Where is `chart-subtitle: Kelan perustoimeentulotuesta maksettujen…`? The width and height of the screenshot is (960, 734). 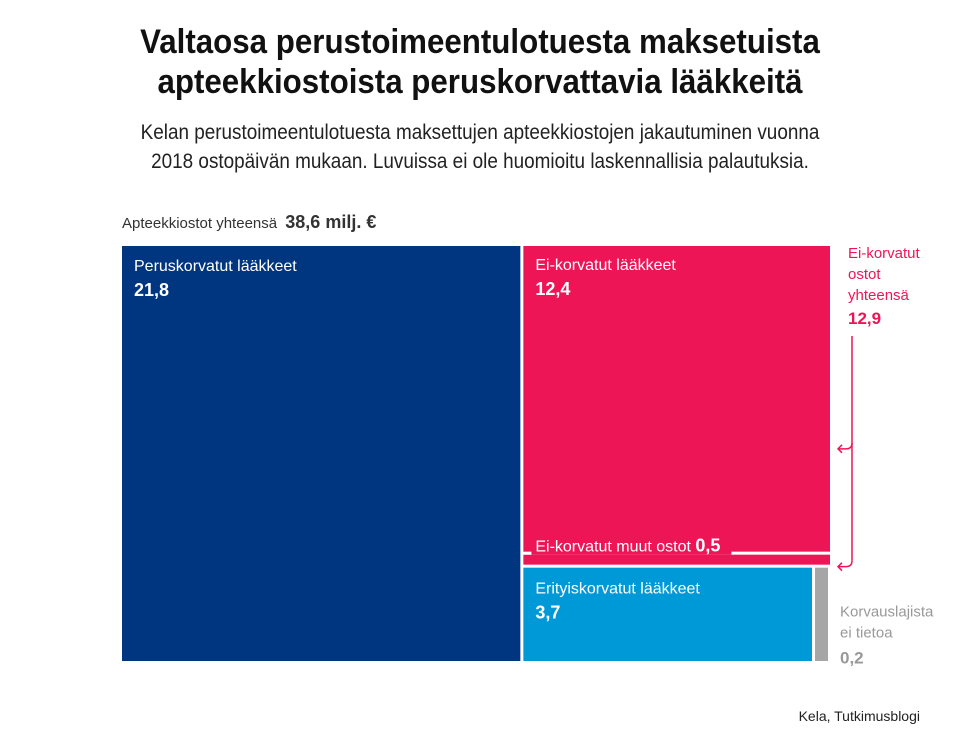 chart-subtitle: Kelan perustoimeentulotuesta maksettujen… is located at coordinates (480, 147).